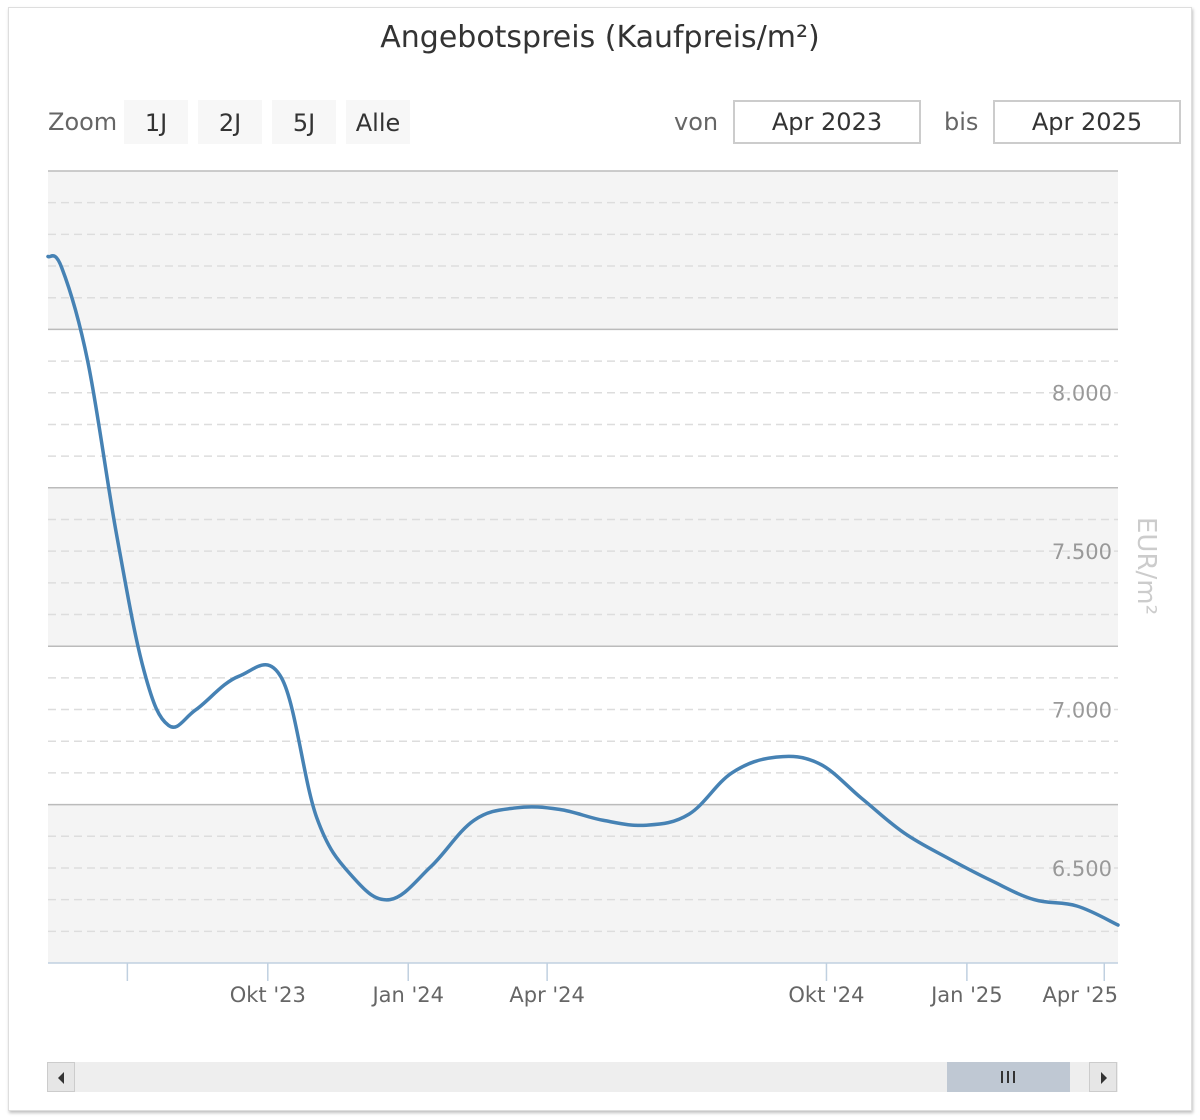 The height and width of the screenshot is (1120, 1200). I want to click on y-tick-label: 7.500, so click(1082, 552).